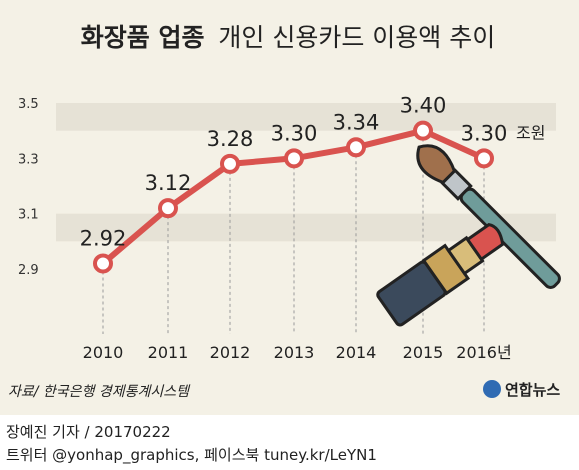  I want to click on value-label: 3.12, so click(168, 183).